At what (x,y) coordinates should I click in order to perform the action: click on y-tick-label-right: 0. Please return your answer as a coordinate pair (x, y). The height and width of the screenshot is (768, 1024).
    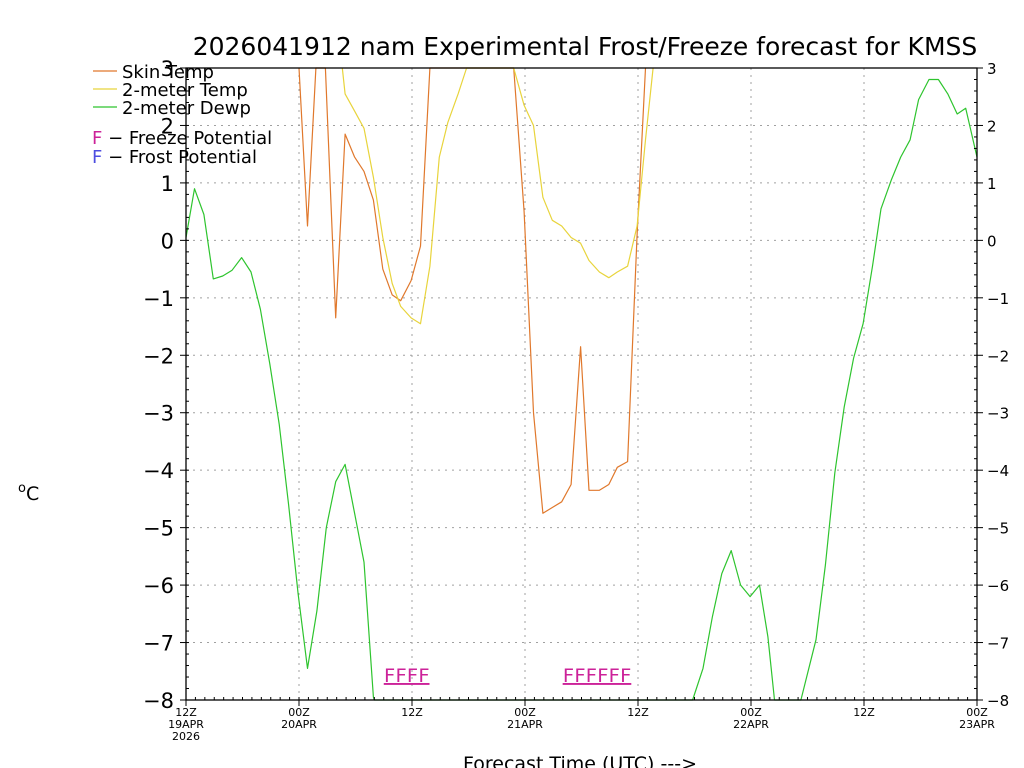
    Looking at the image, I should click on (992, 241).